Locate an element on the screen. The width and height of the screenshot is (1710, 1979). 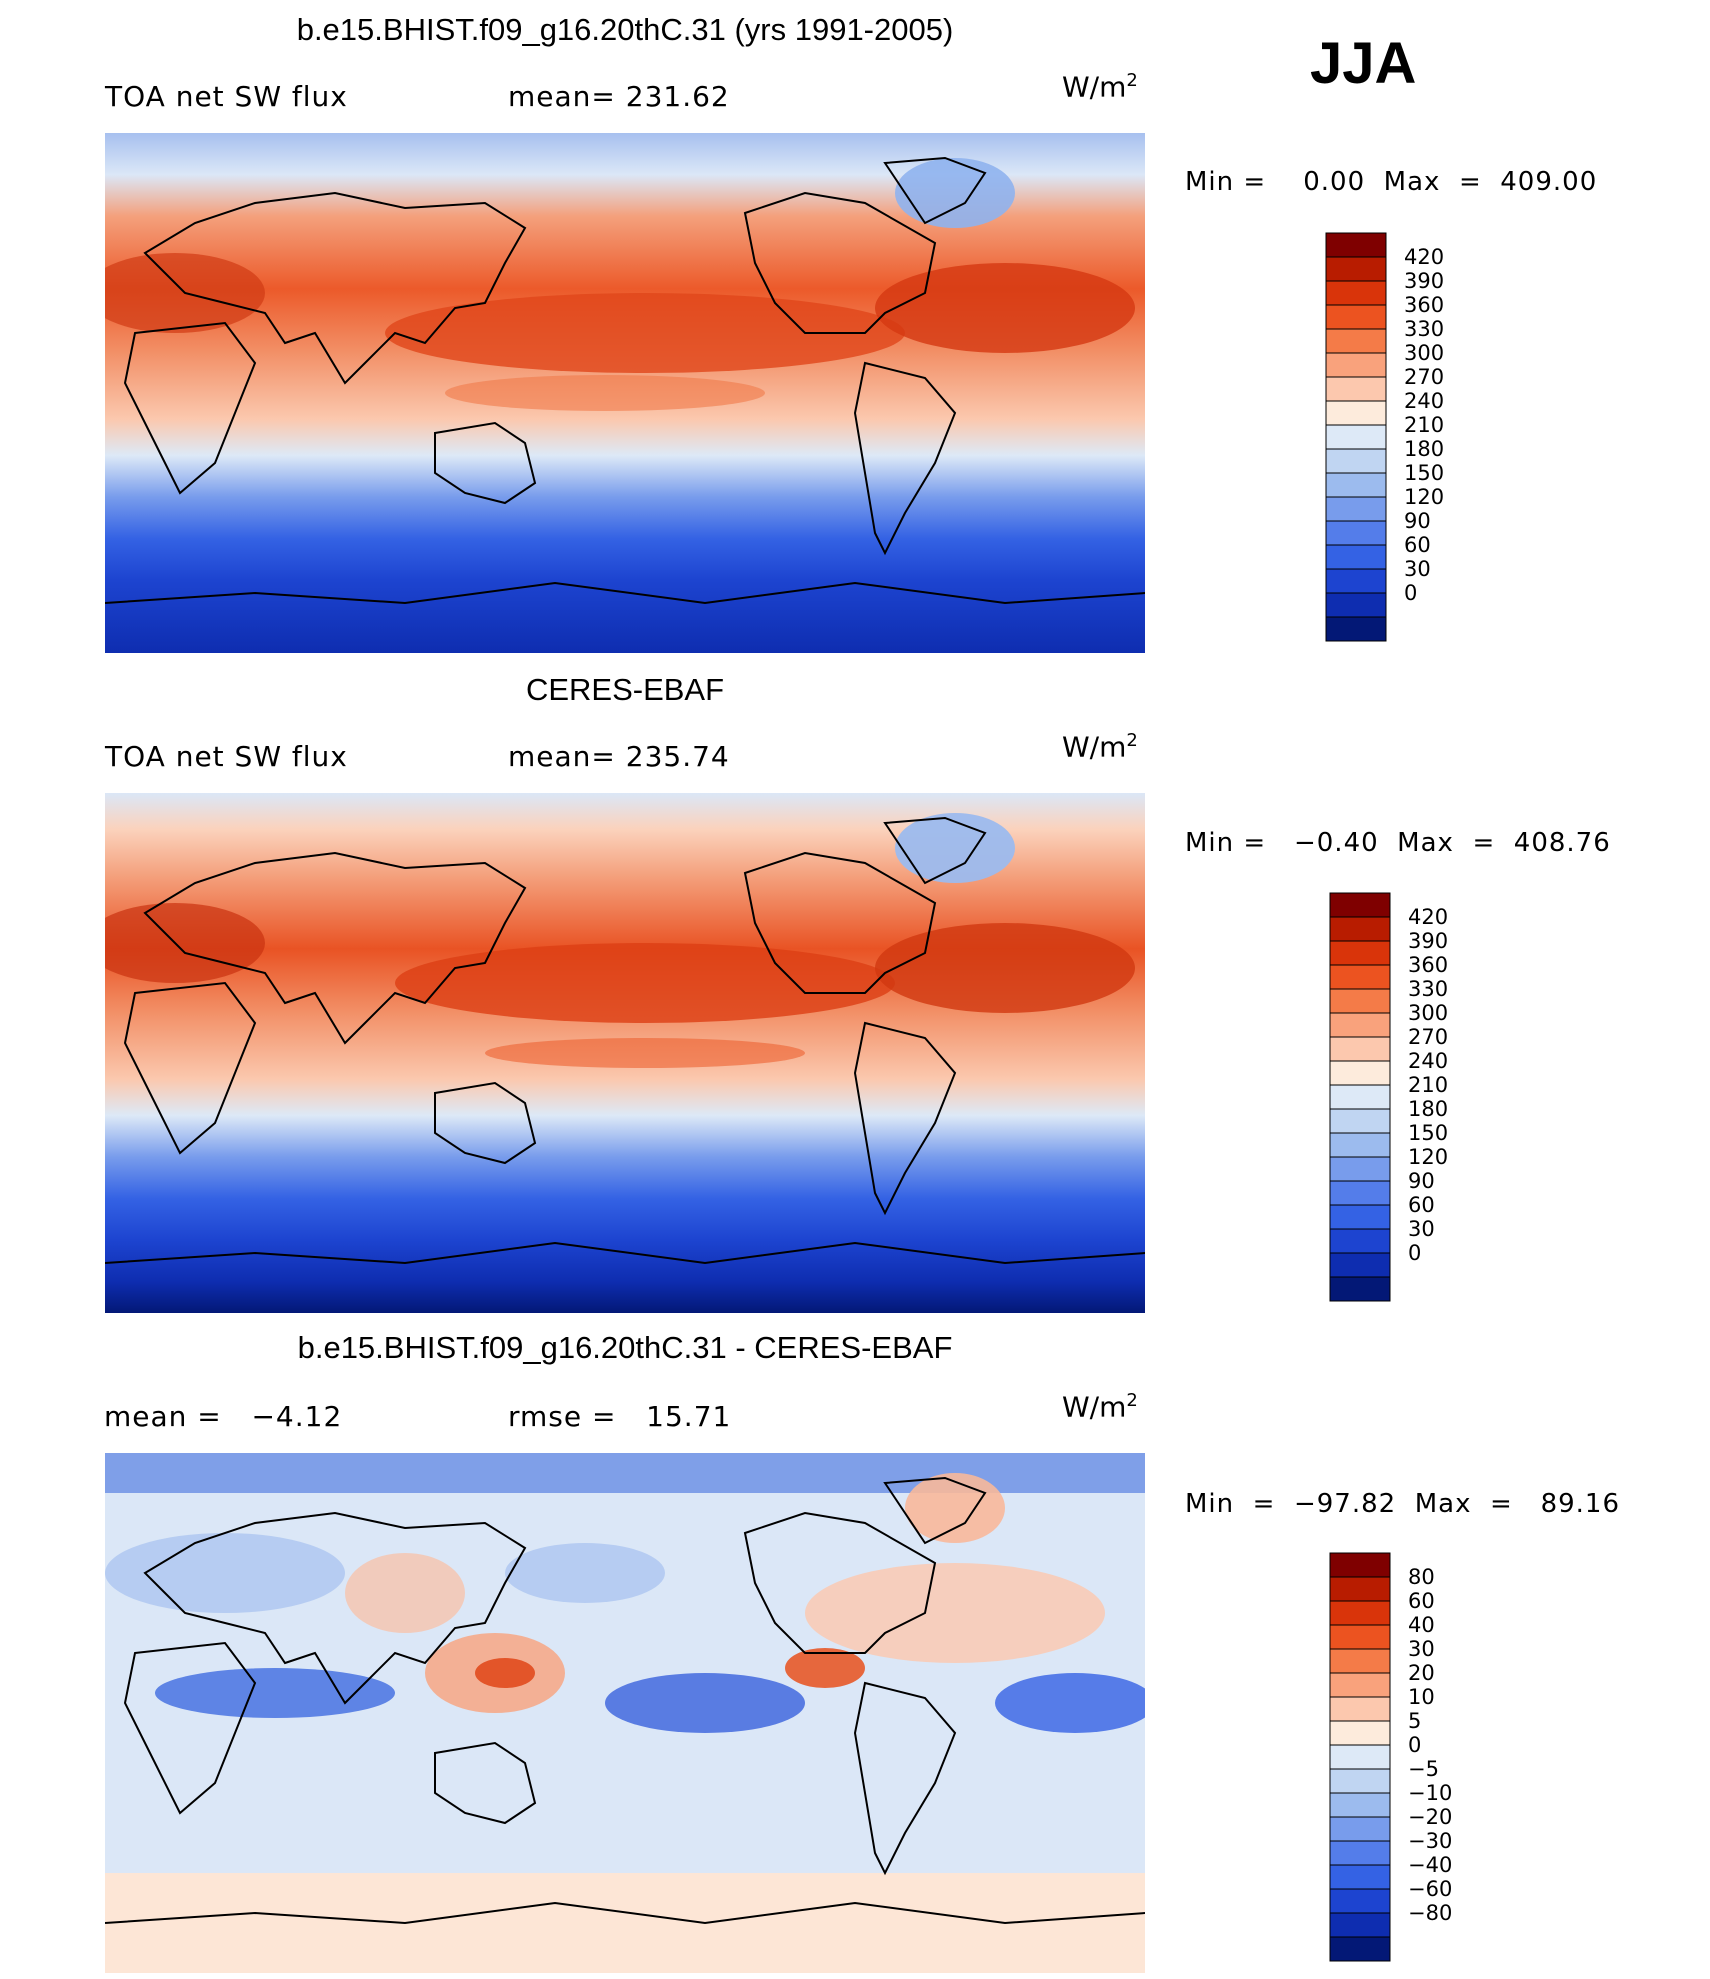
season-label: JJA is located at coordinates (1363, 63).